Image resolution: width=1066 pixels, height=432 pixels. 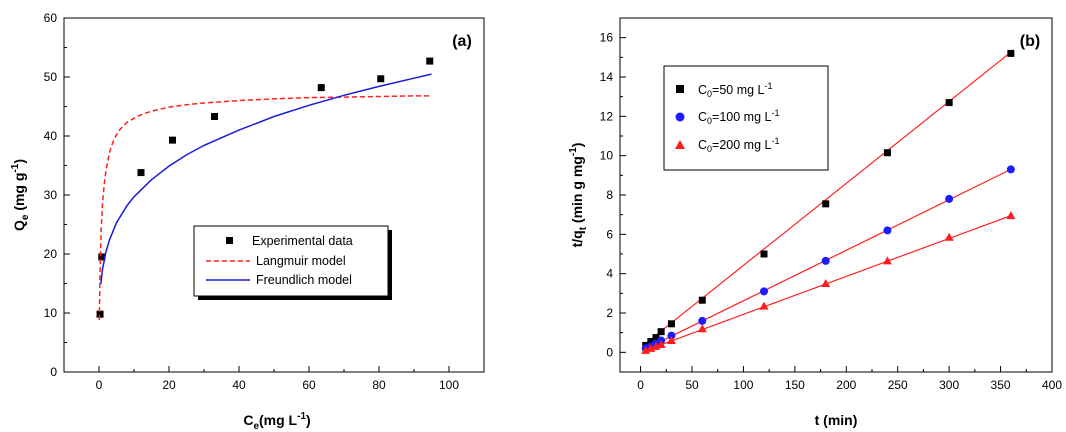 I want to click on panel-a-ytick-label: 10, so click(x=51, y=313).